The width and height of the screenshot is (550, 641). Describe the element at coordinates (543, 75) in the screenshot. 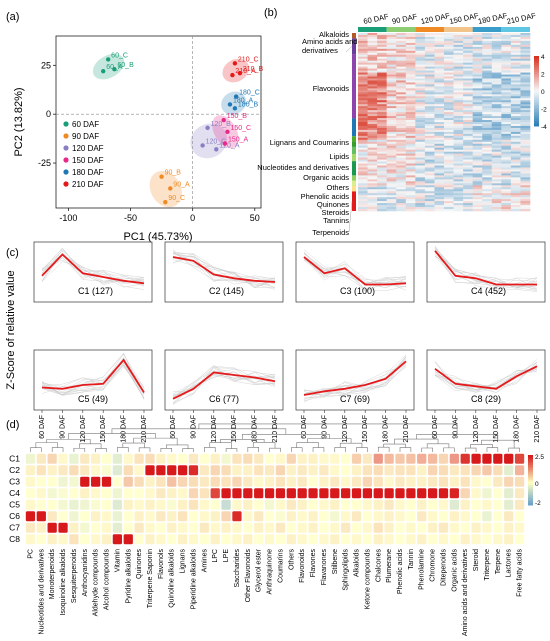

I see `colorbar-tick-label: 2` at that location.